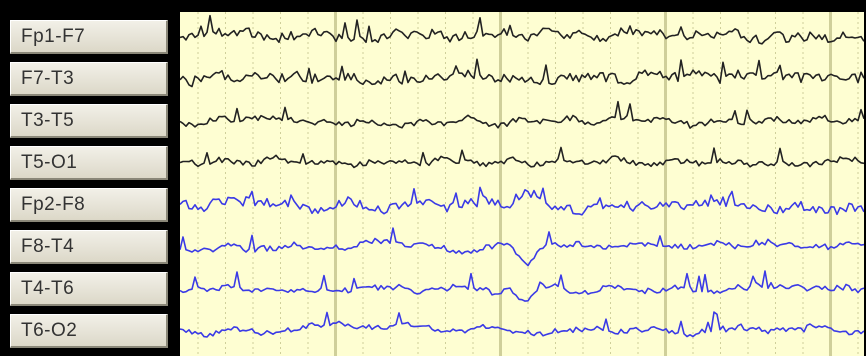 The width and height of the screenshot is (866, 356). Describe the element at coordinates (865, 178) in the screenshot. I see `right-border` at that location.